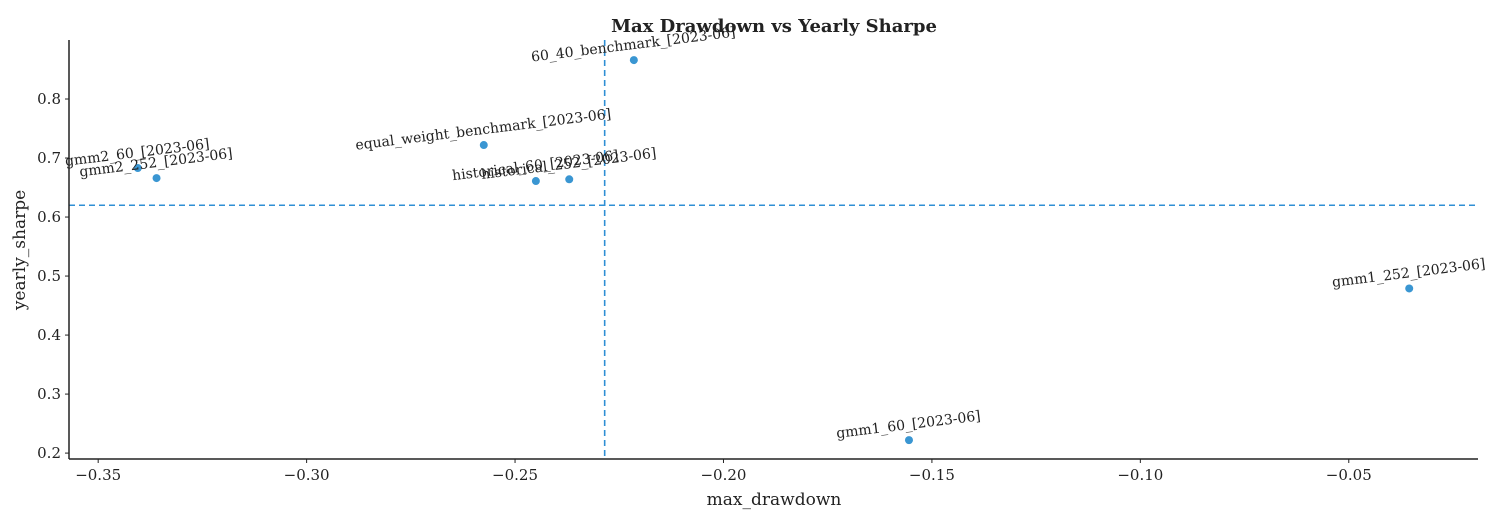 The height and width of the screenshot is (518, 1508). I want to click on x-tick-label: −0.25, so click(515, 475).